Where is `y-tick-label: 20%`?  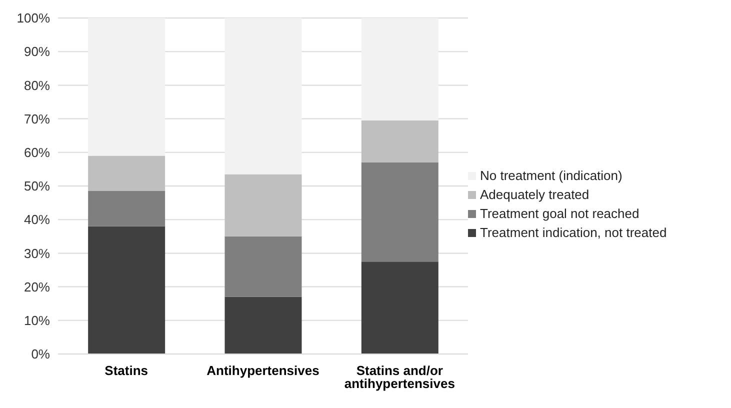
y-tick-label: 20% is located at coordinates (37, 286).